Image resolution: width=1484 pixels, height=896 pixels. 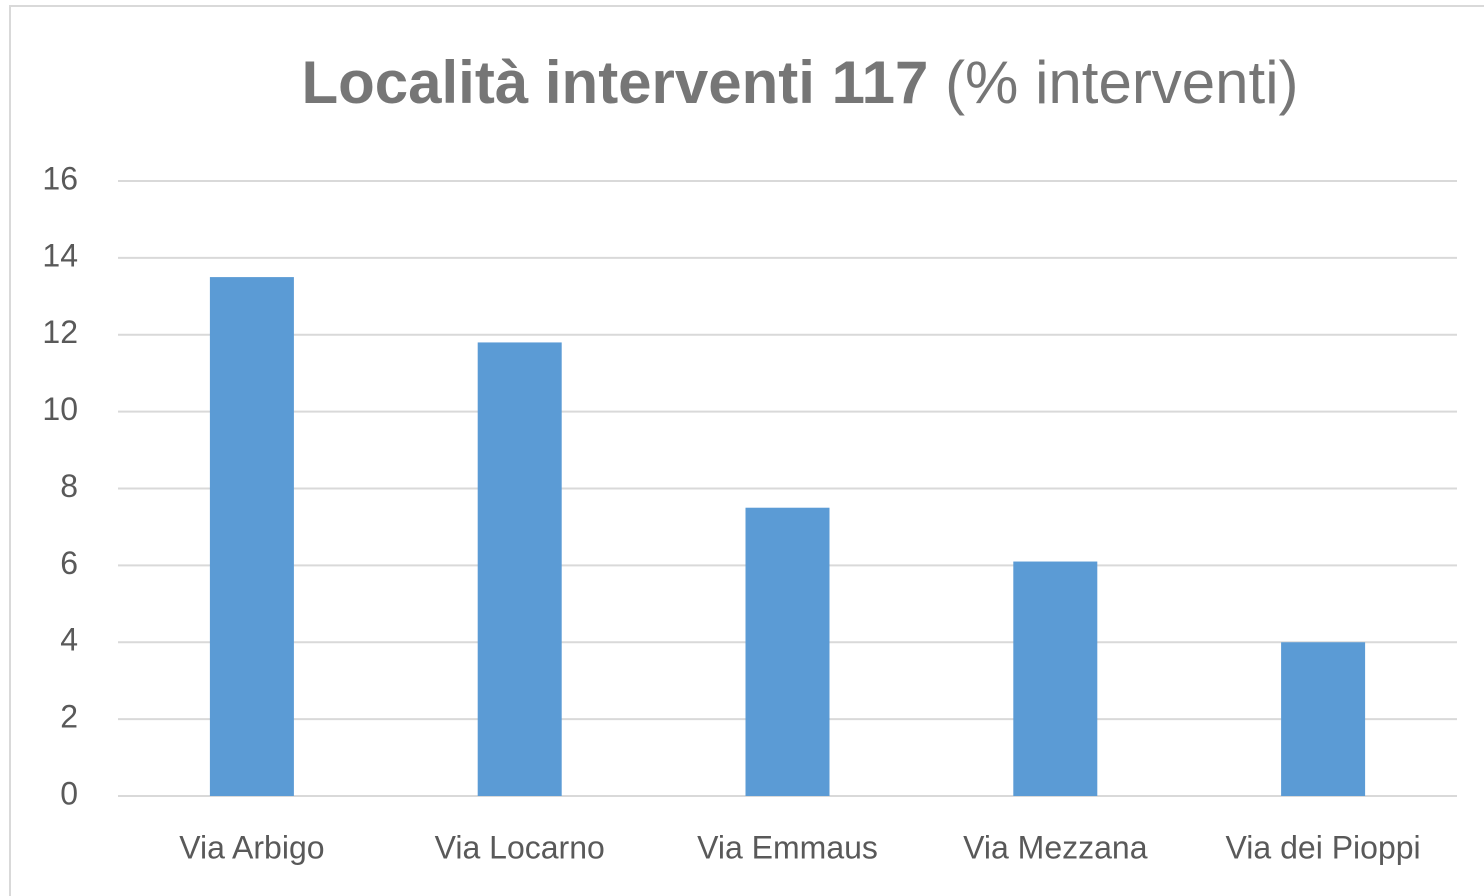 What do you see at coordinates (614, 82) in the screenshot?
I see `chart-title: Località interventi 117` at bounding box center [614, 82].